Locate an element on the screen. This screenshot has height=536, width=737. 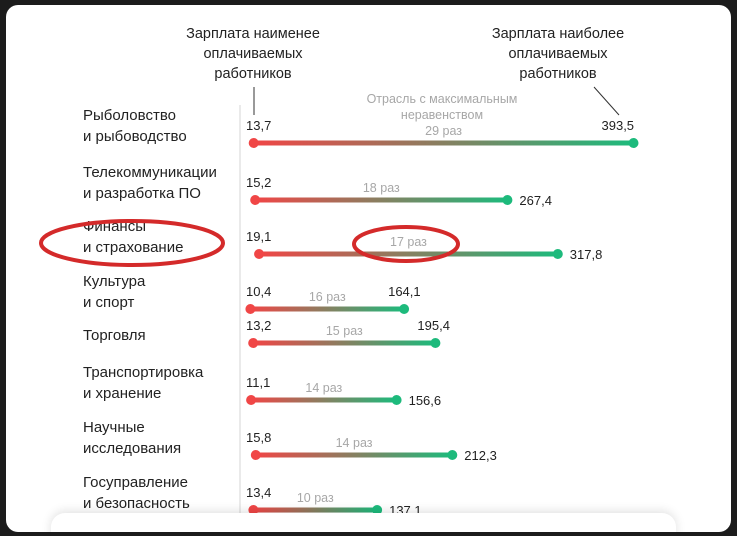
header-high-line-1: Зарплата наиболее is located at coordinates (558, 34).